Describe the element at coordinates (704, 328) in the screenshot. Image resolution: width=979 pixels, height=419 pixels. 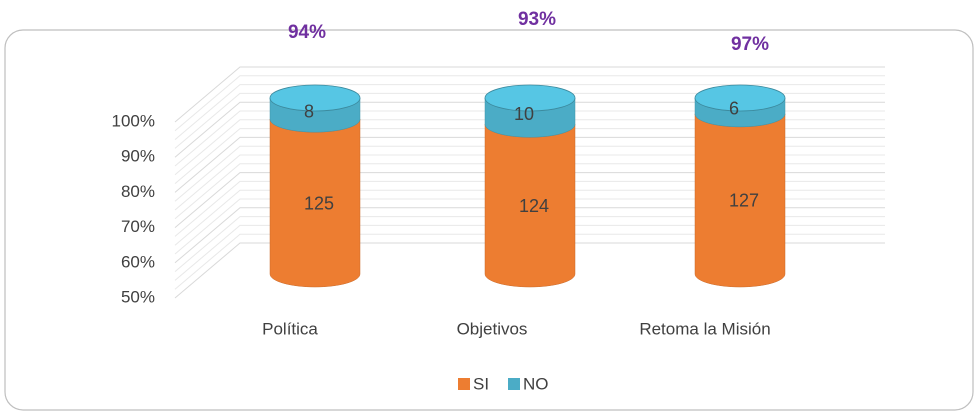
I see `x-tick-label: Retoma la Misión` at that location.